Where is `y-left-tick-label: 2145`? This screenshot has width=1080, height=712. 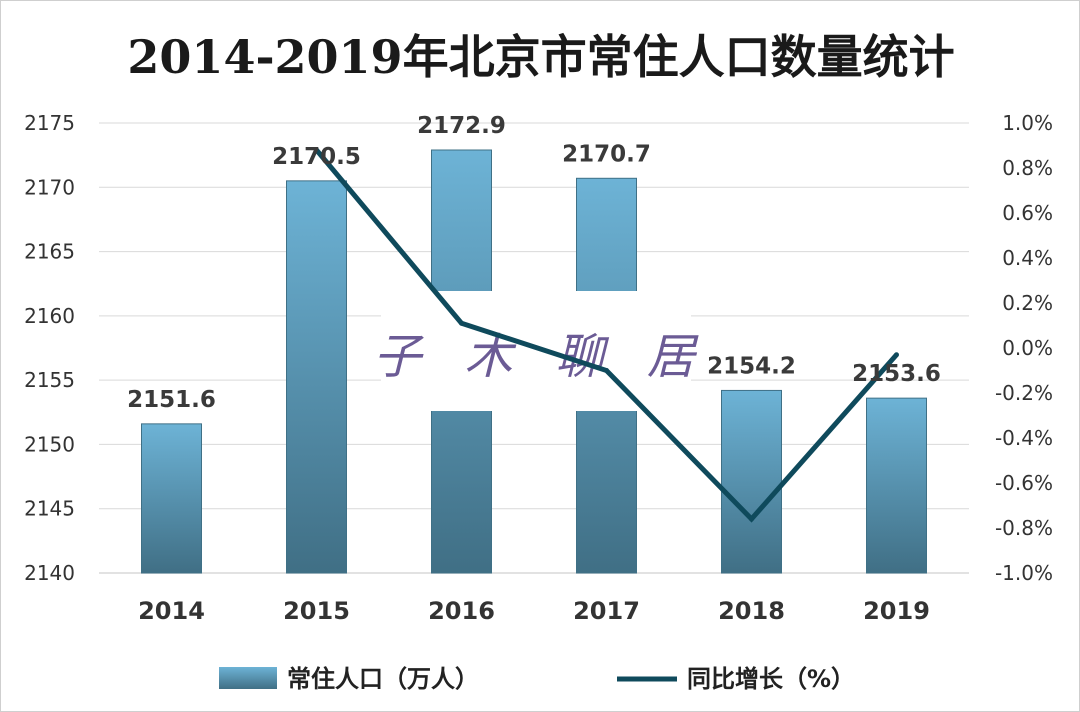
y-left-tick-label: 2145 is located at coordinates (49, 509).